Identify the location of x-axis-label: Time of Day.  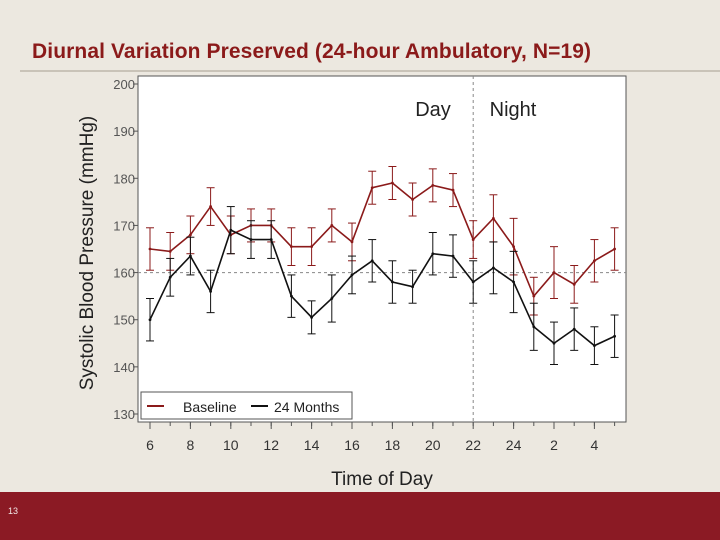
(382, 479).